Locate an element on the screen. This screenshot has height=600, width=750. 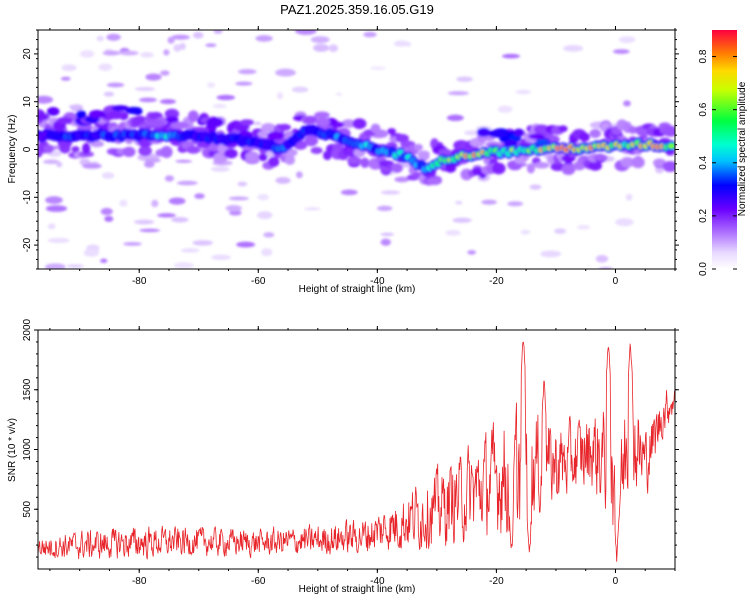
spec-xtick-label-3: -20 is located at coordinates (496, 281).